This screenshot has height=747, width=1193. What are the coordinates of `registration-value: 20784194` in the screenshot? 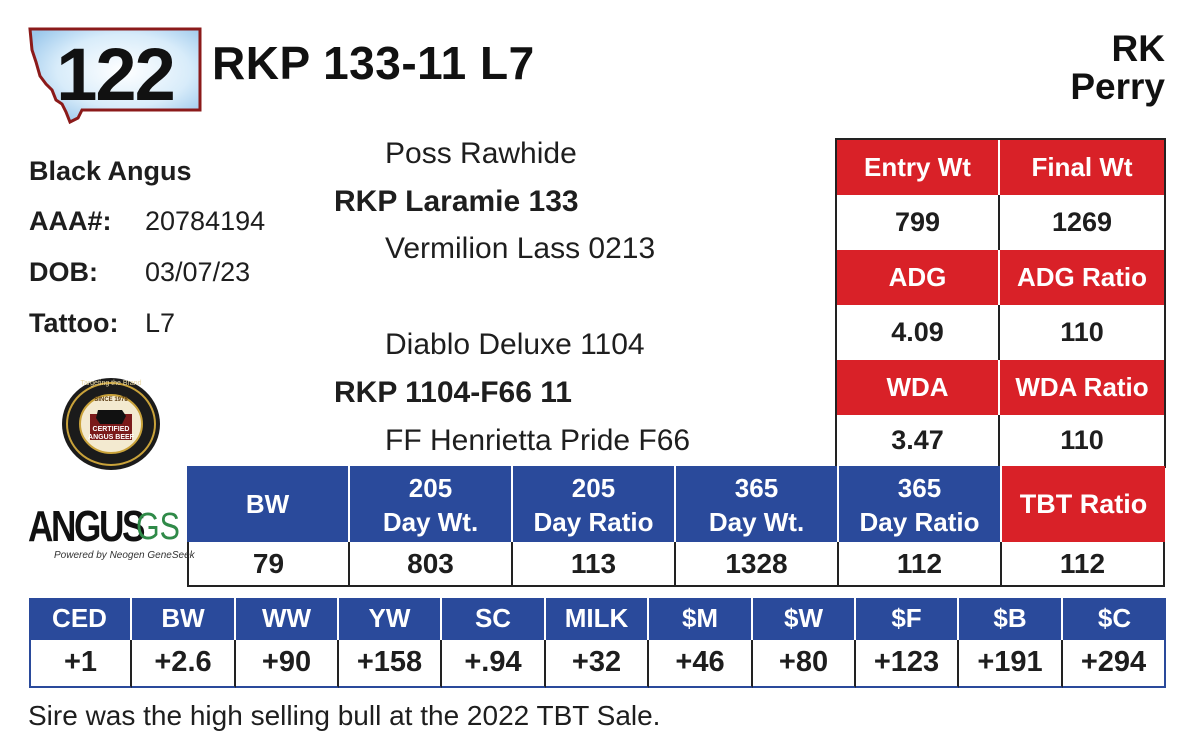 It's located at (205, 221).